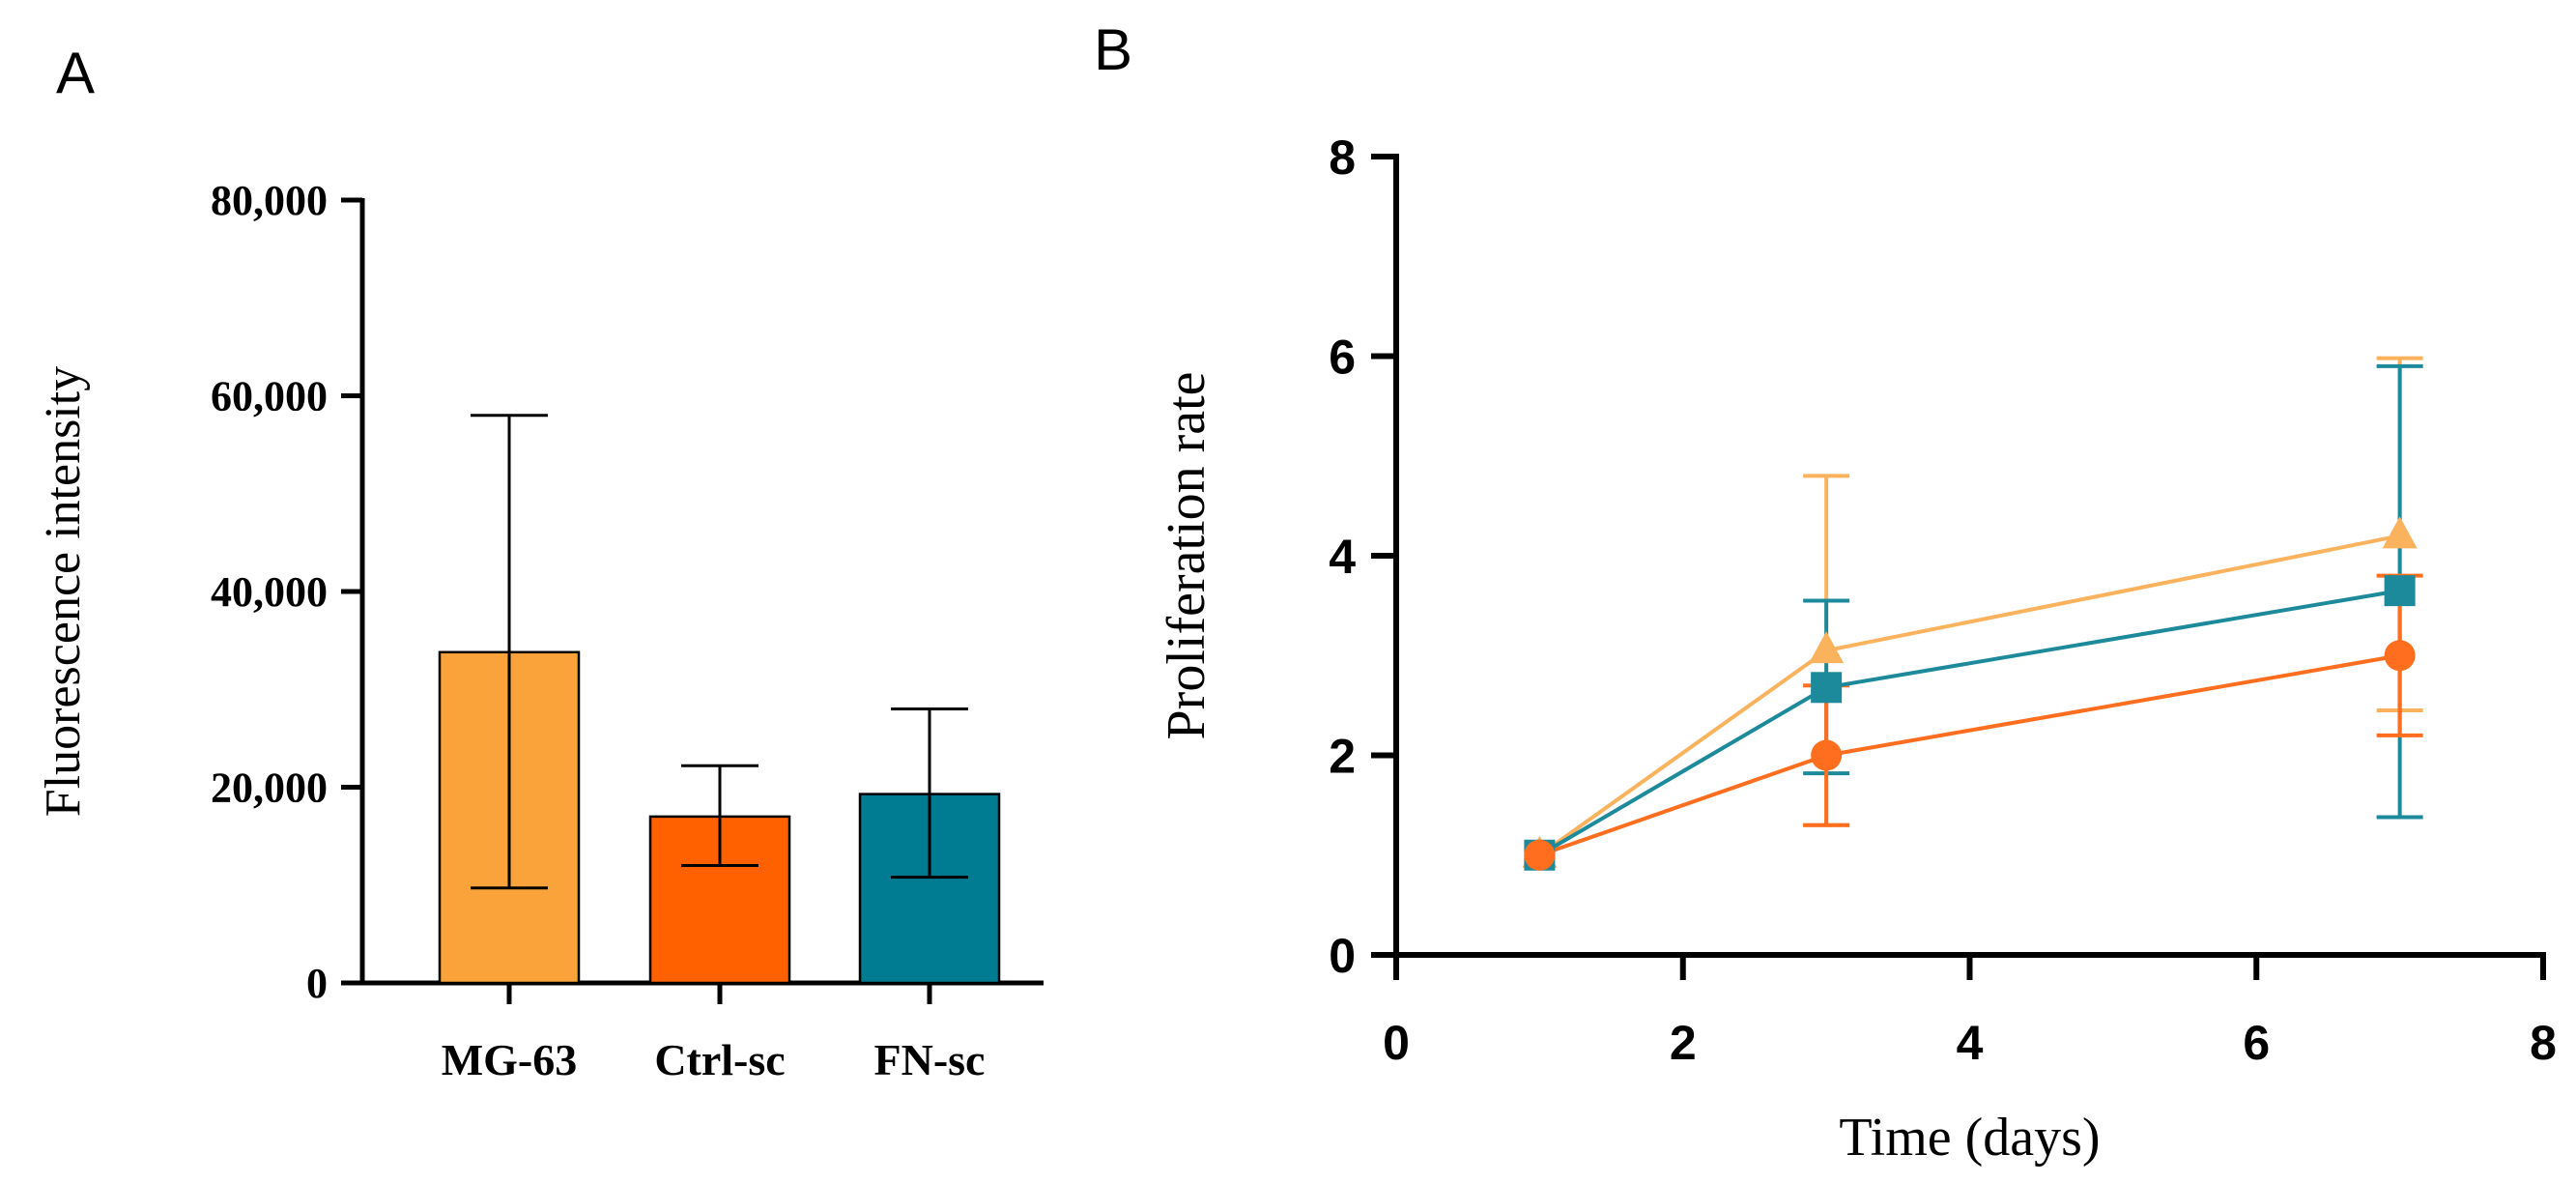 The width and height of the screenshot is (2576, 1183). I want to click on panel-a-letter: A, so click(76, 73).